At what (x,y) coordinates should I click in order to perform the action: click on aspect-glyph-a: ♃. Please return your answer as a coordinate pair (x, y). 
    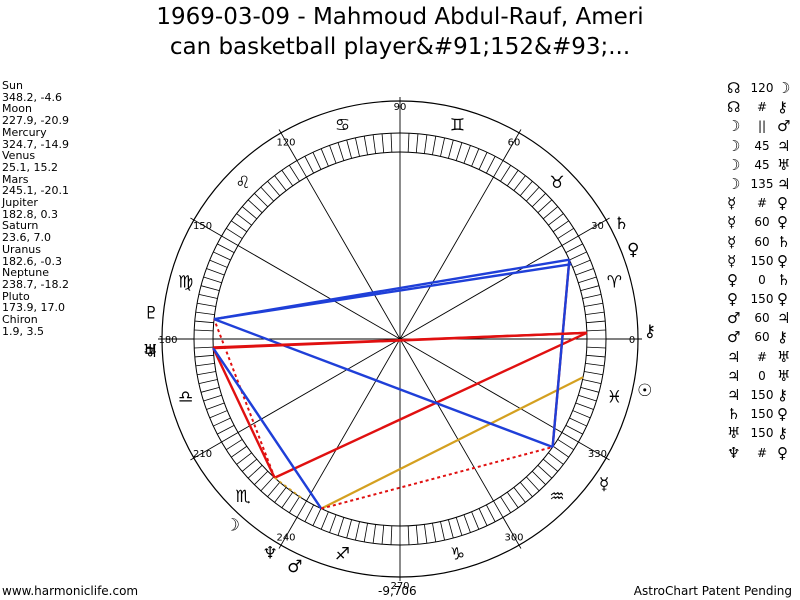
    Looking at the image, I should click on (734, 395).